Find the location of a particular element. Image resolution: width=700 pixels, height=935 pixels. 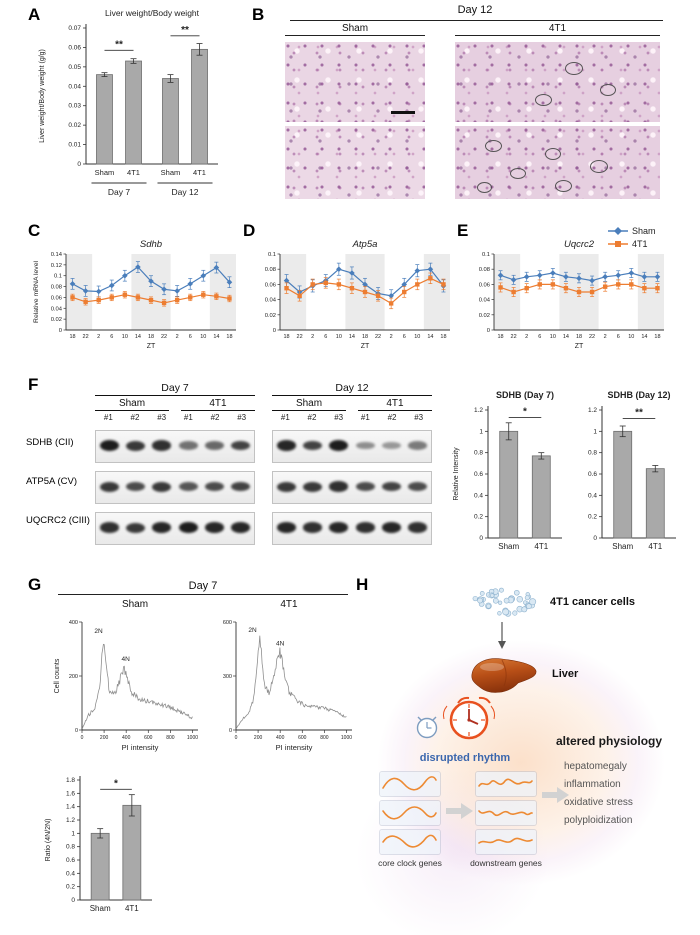

panel-g-day-header: Day 7 is located at coordinates (203, 587).